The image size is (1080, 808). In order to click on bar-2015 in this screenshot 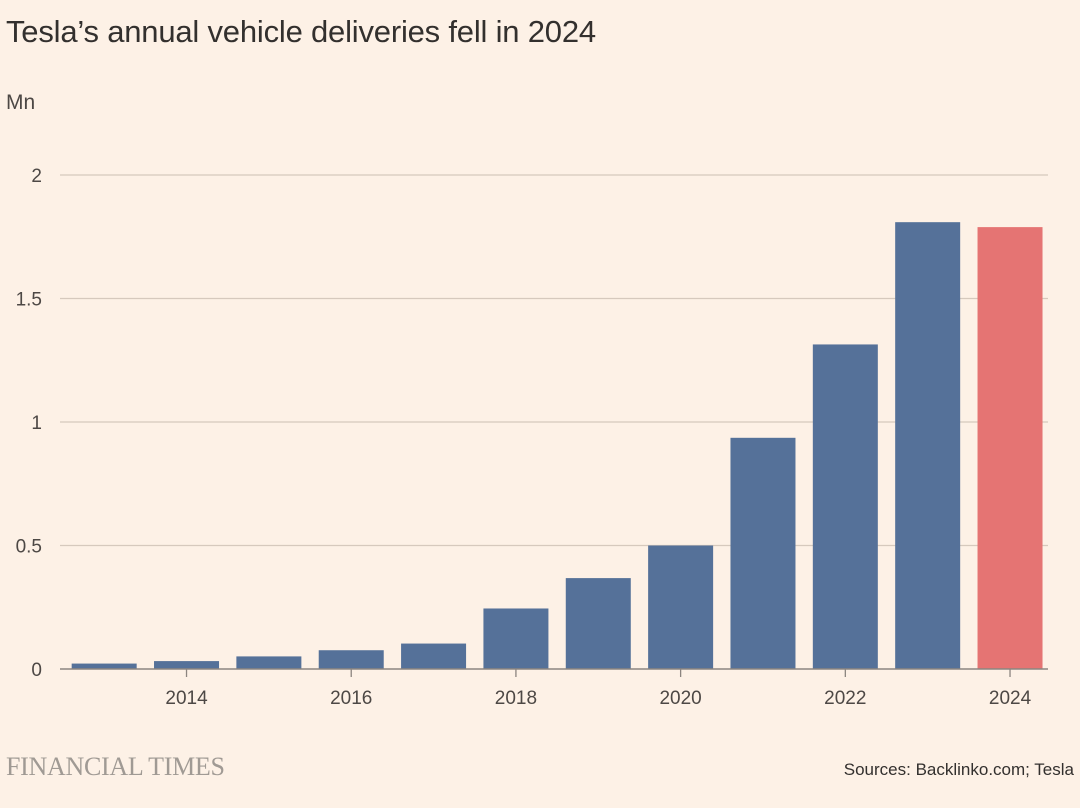, I will do `click(269, 662)`.